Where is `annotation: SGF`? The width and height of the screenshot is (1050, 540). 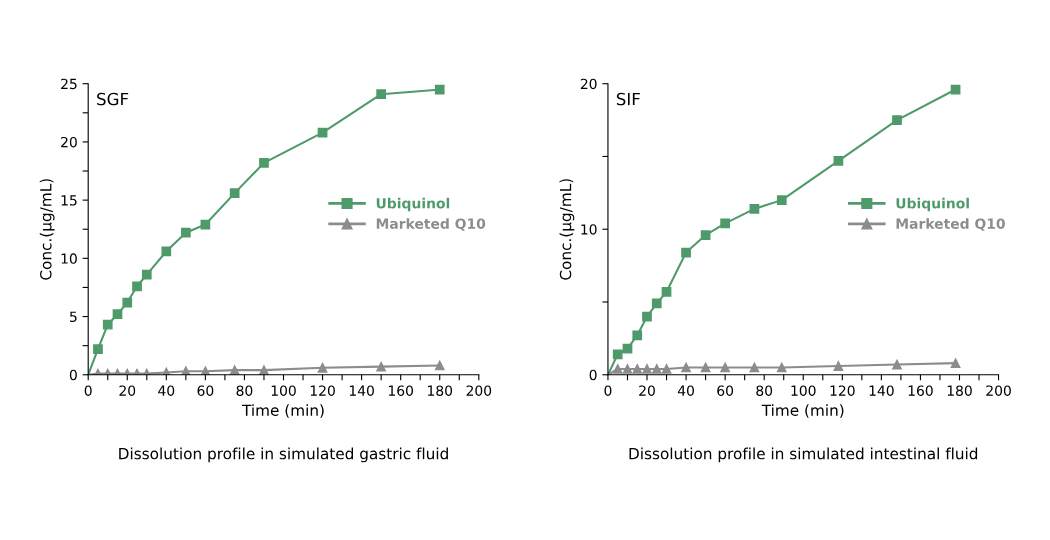 annotation: SGF is located at coordinates (113, 99).